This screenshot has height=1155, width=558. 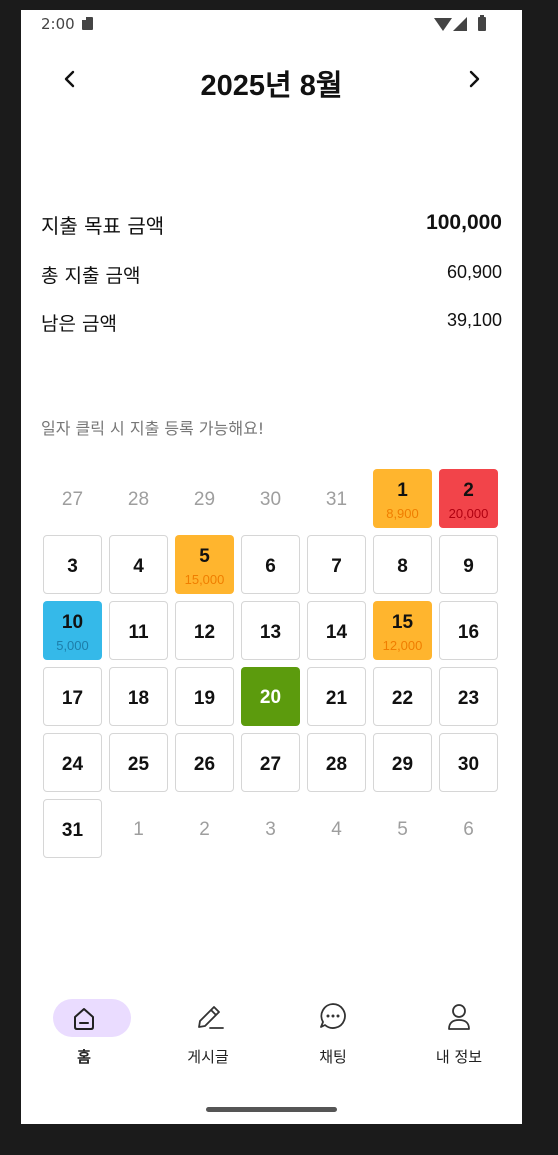 I want to click on prev-month-button, so click(x=70, y=79).